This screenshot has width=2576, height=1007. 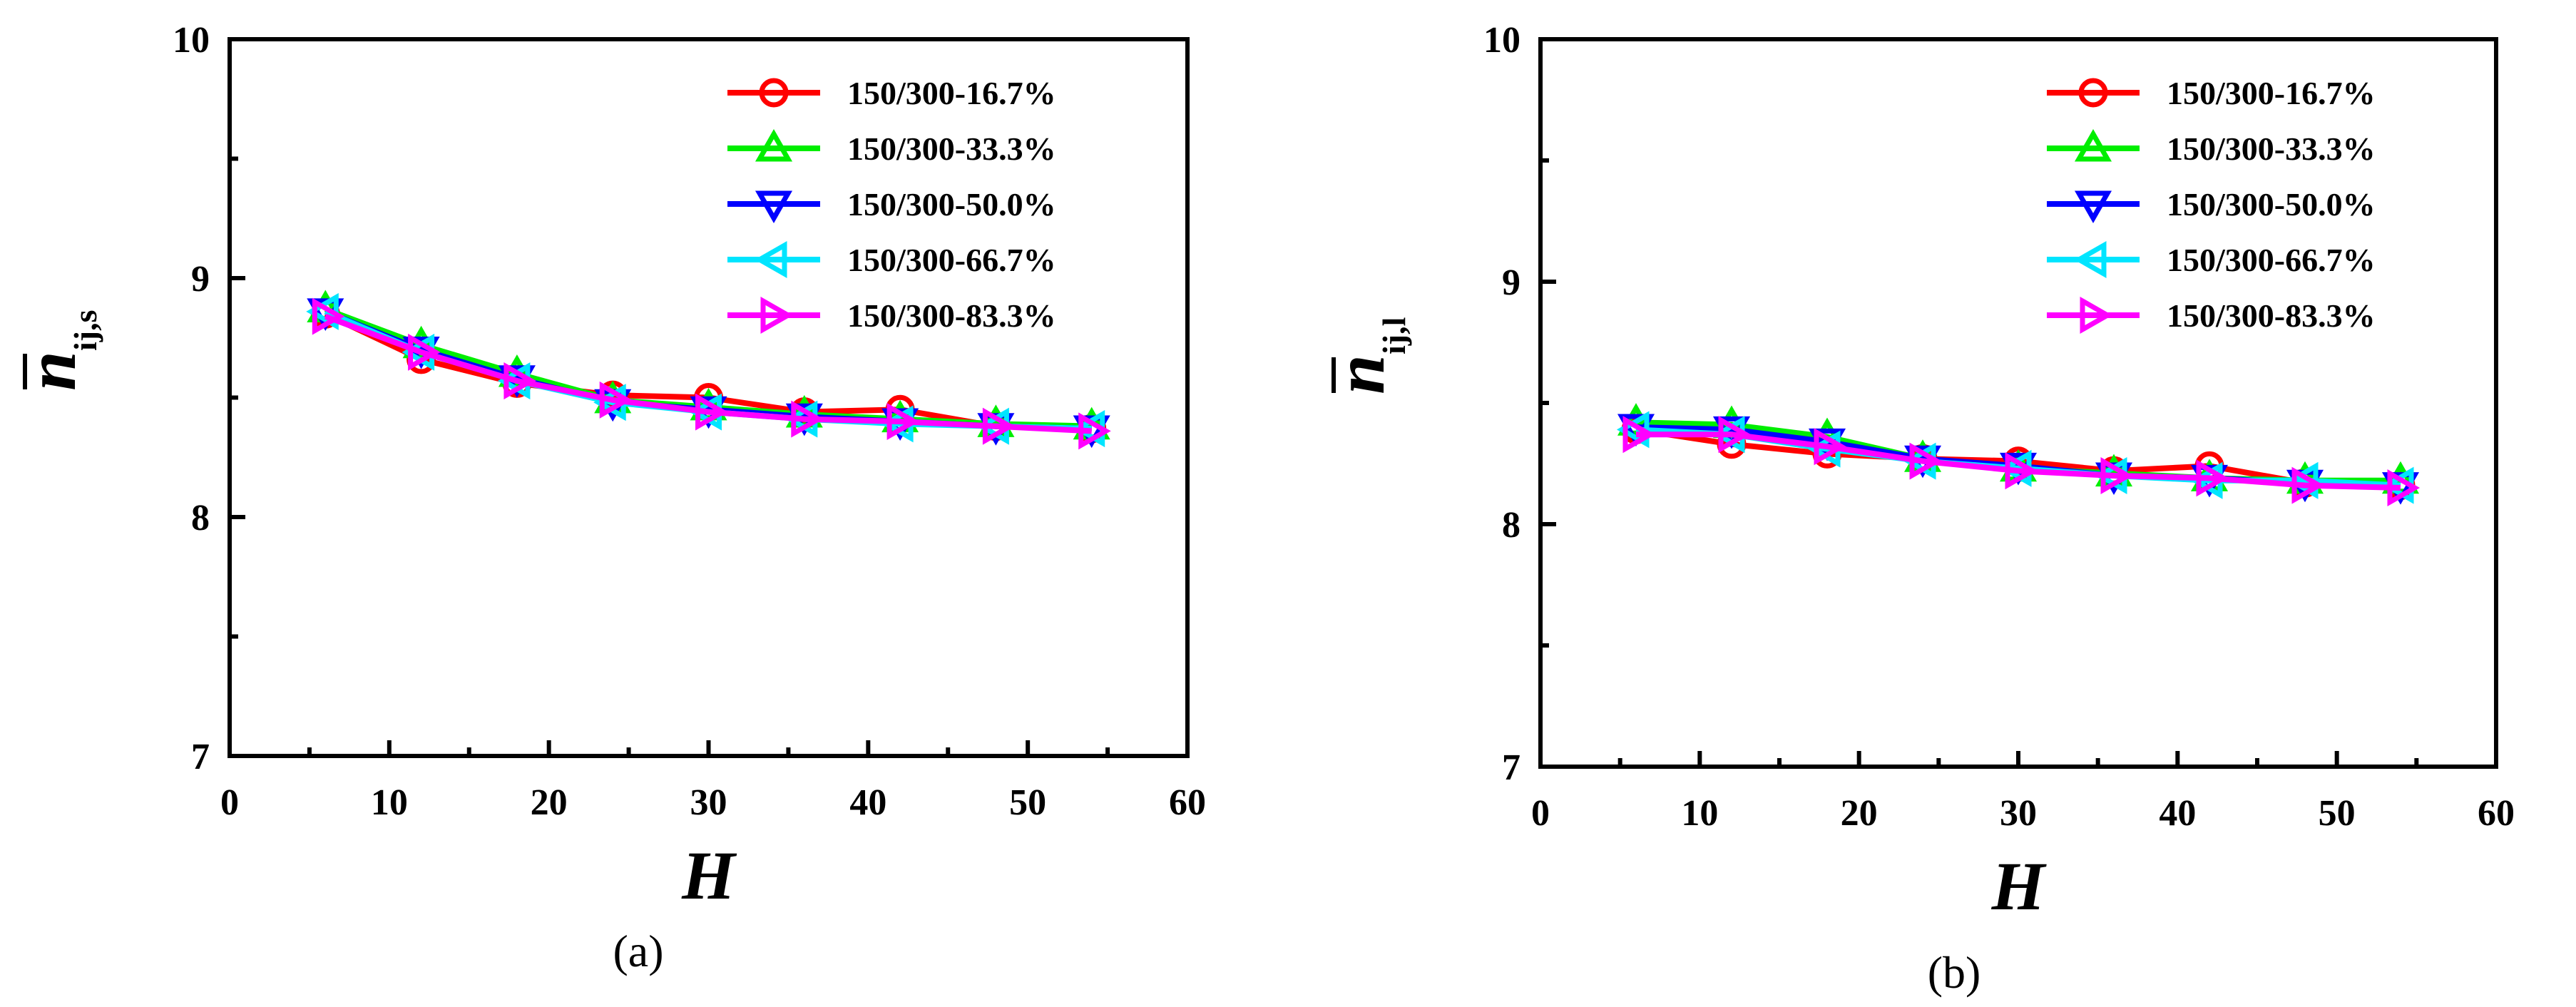 I want to click on y-axis-title: nij,l, so click(x=1366, y=355).